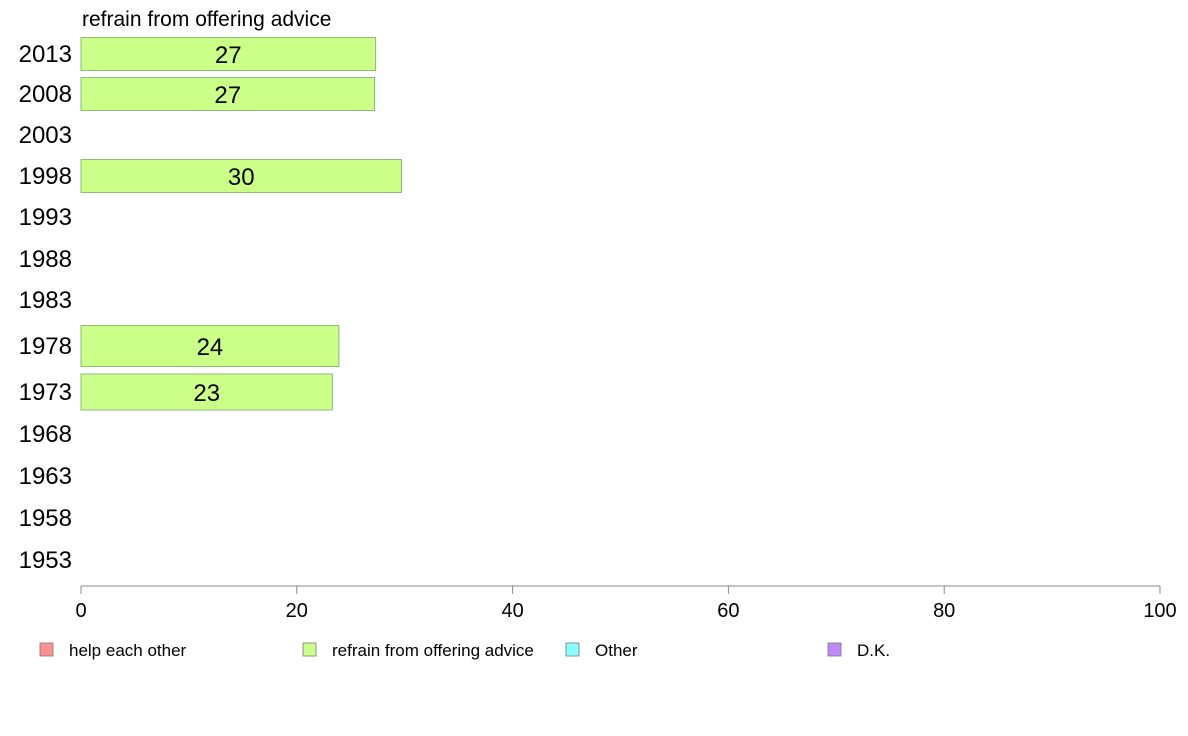  I want to click on category-label: 1973, so click(45, 392).